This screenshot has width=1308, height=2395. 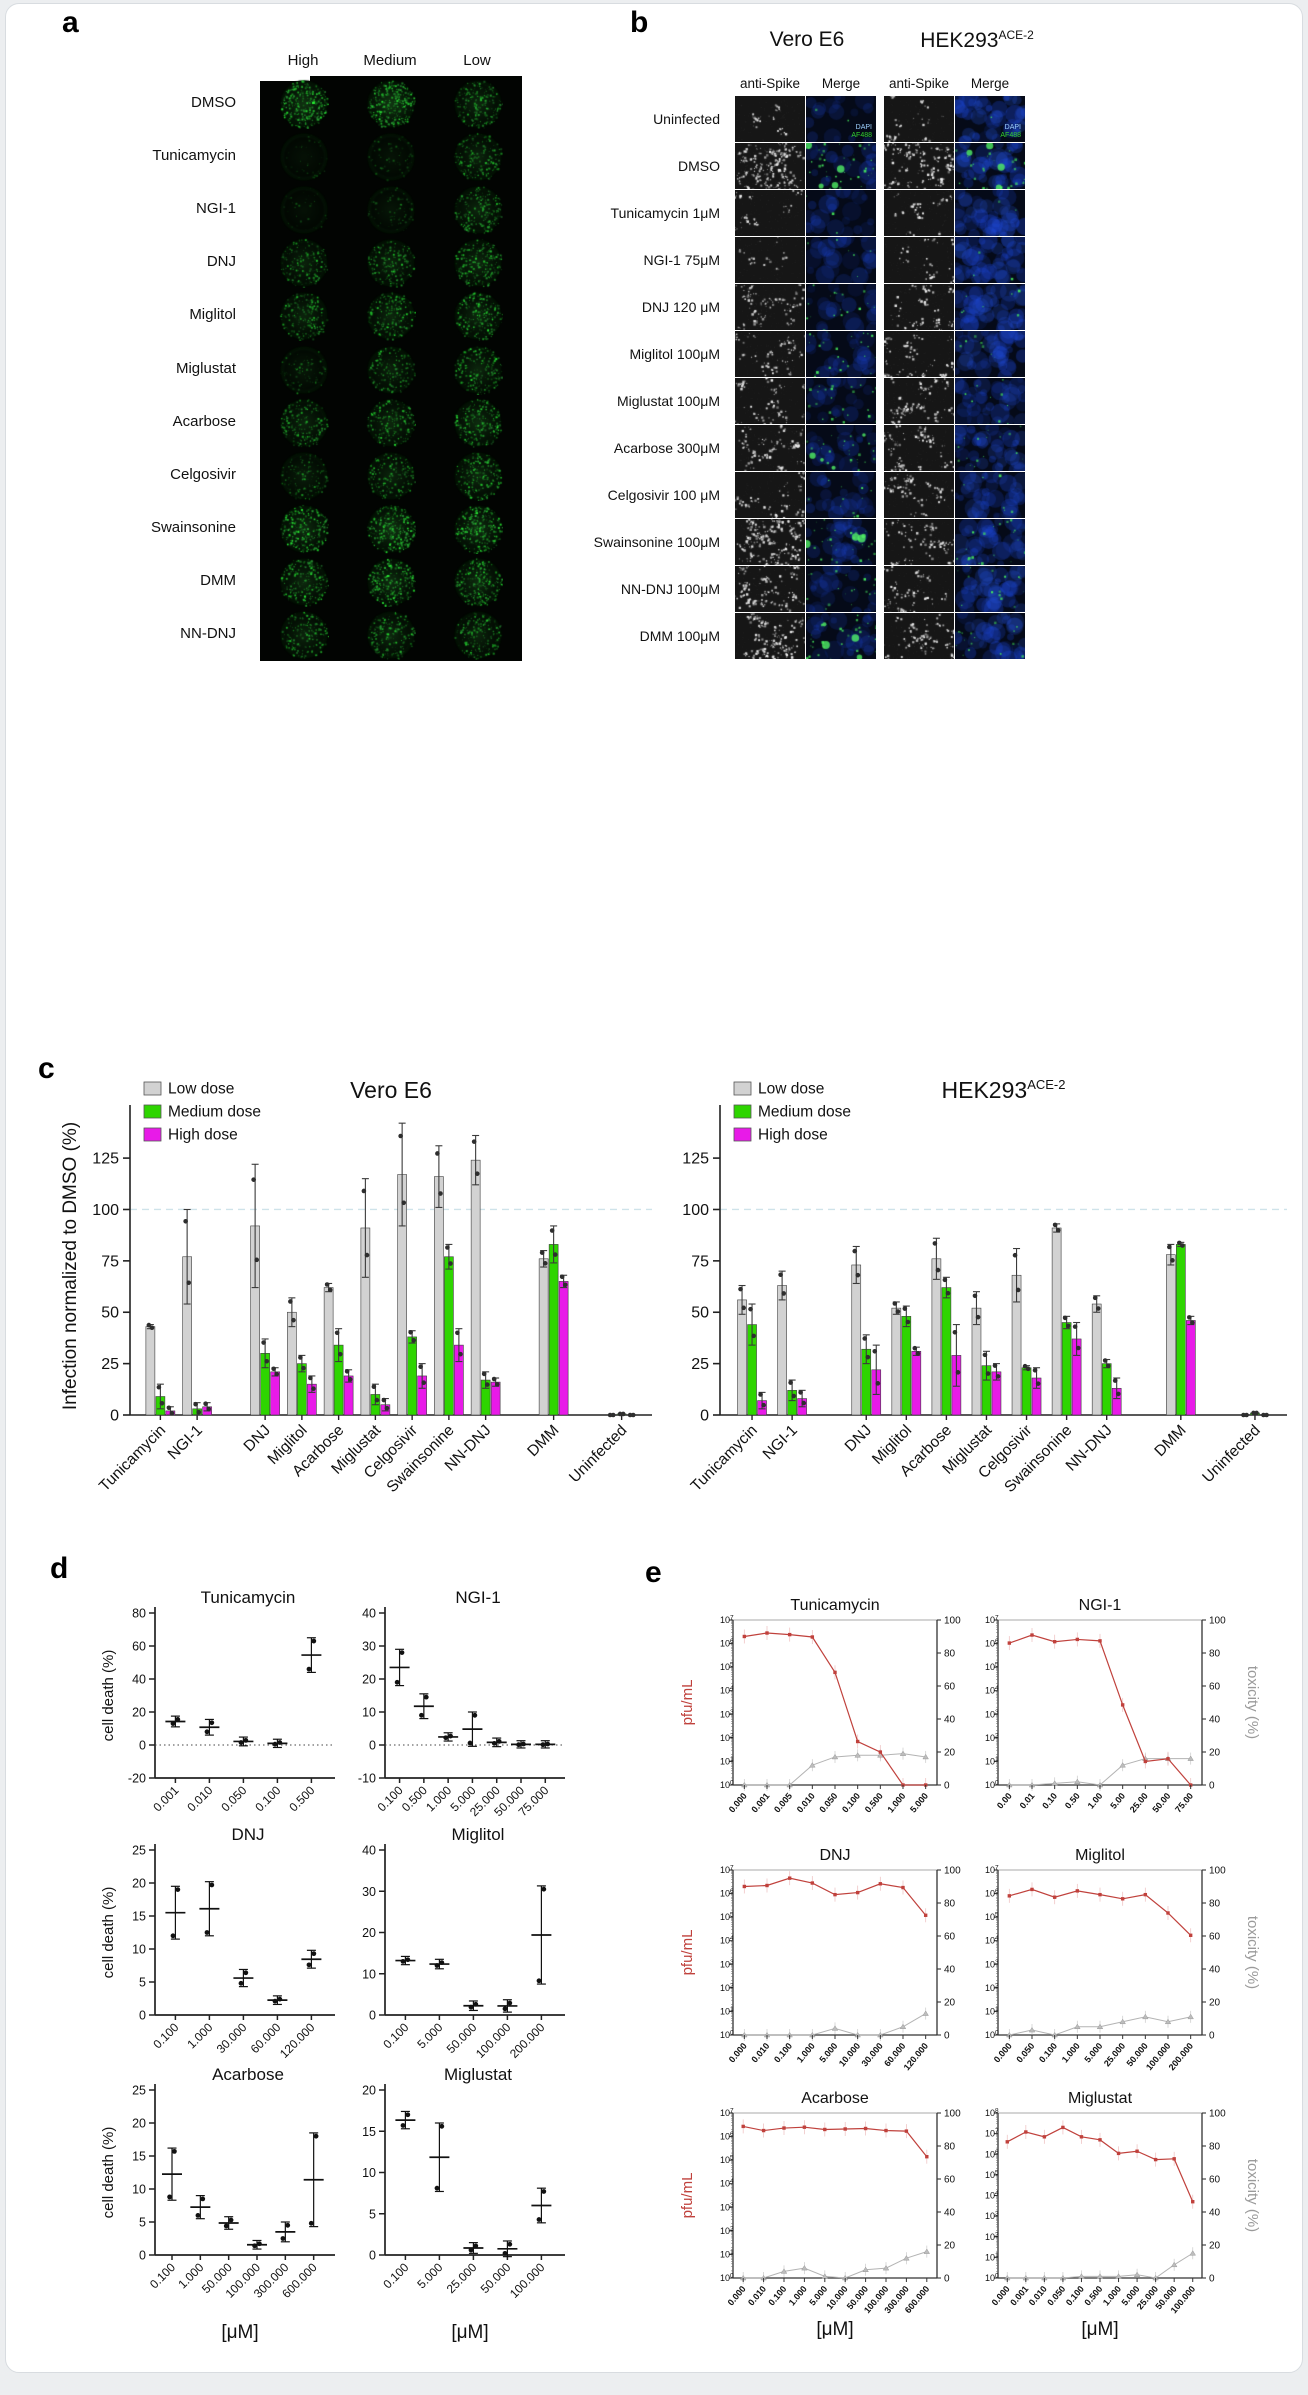 What do you see at coordinates (793, 1135) in the screenshot?
I see `svg-text: High dose` at bounding box center [793, 1135].